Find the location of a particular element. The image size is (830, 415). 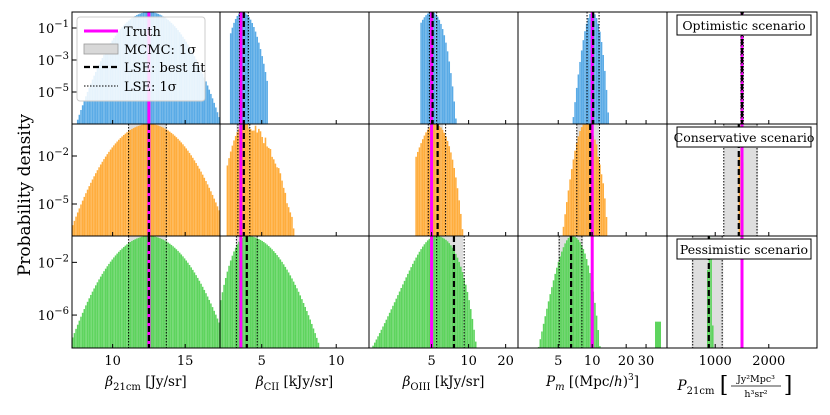

x-tick-label: 20 is located at coordinates (505, 361).